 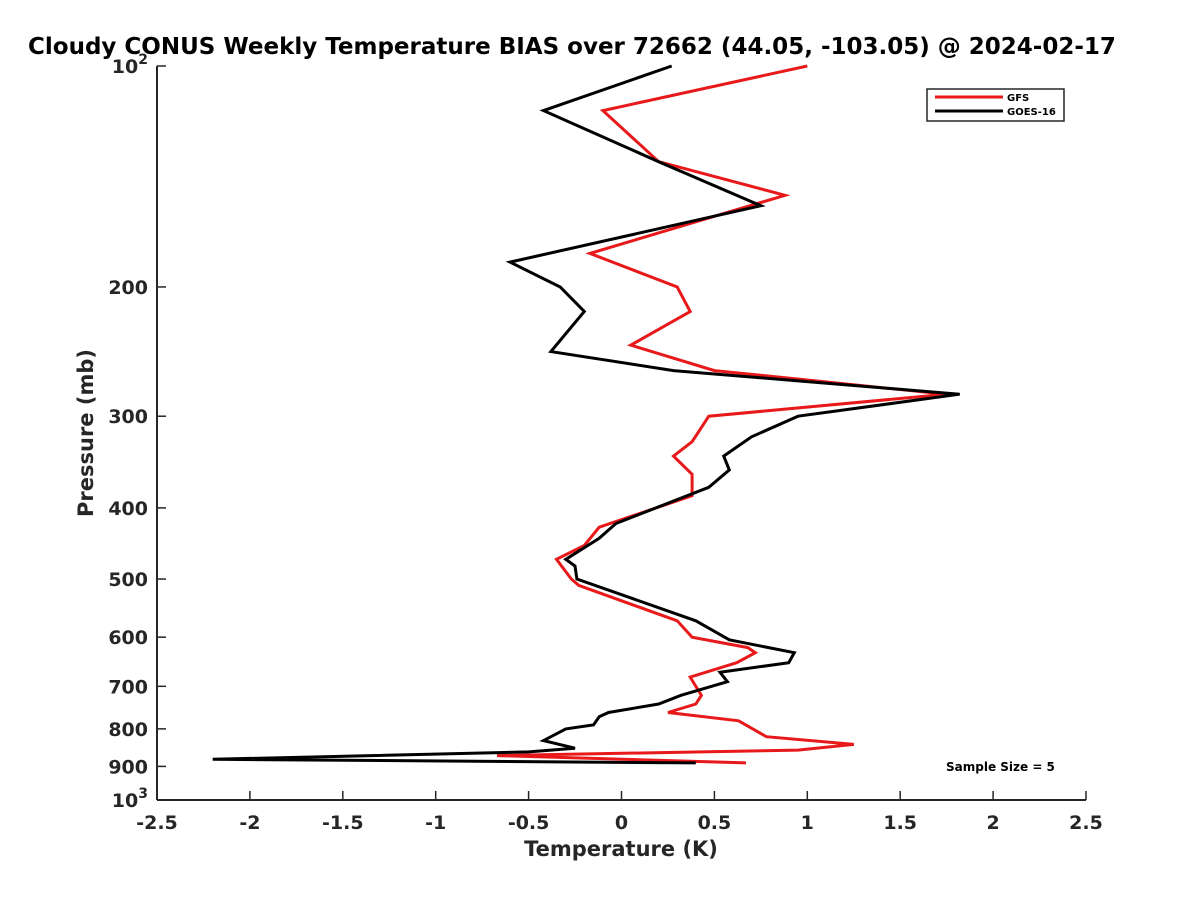 What do you see at coordinates (529, 823) in the screenshot?
I see `x-tick-label: -0.5` at bounding box center [529, 823].